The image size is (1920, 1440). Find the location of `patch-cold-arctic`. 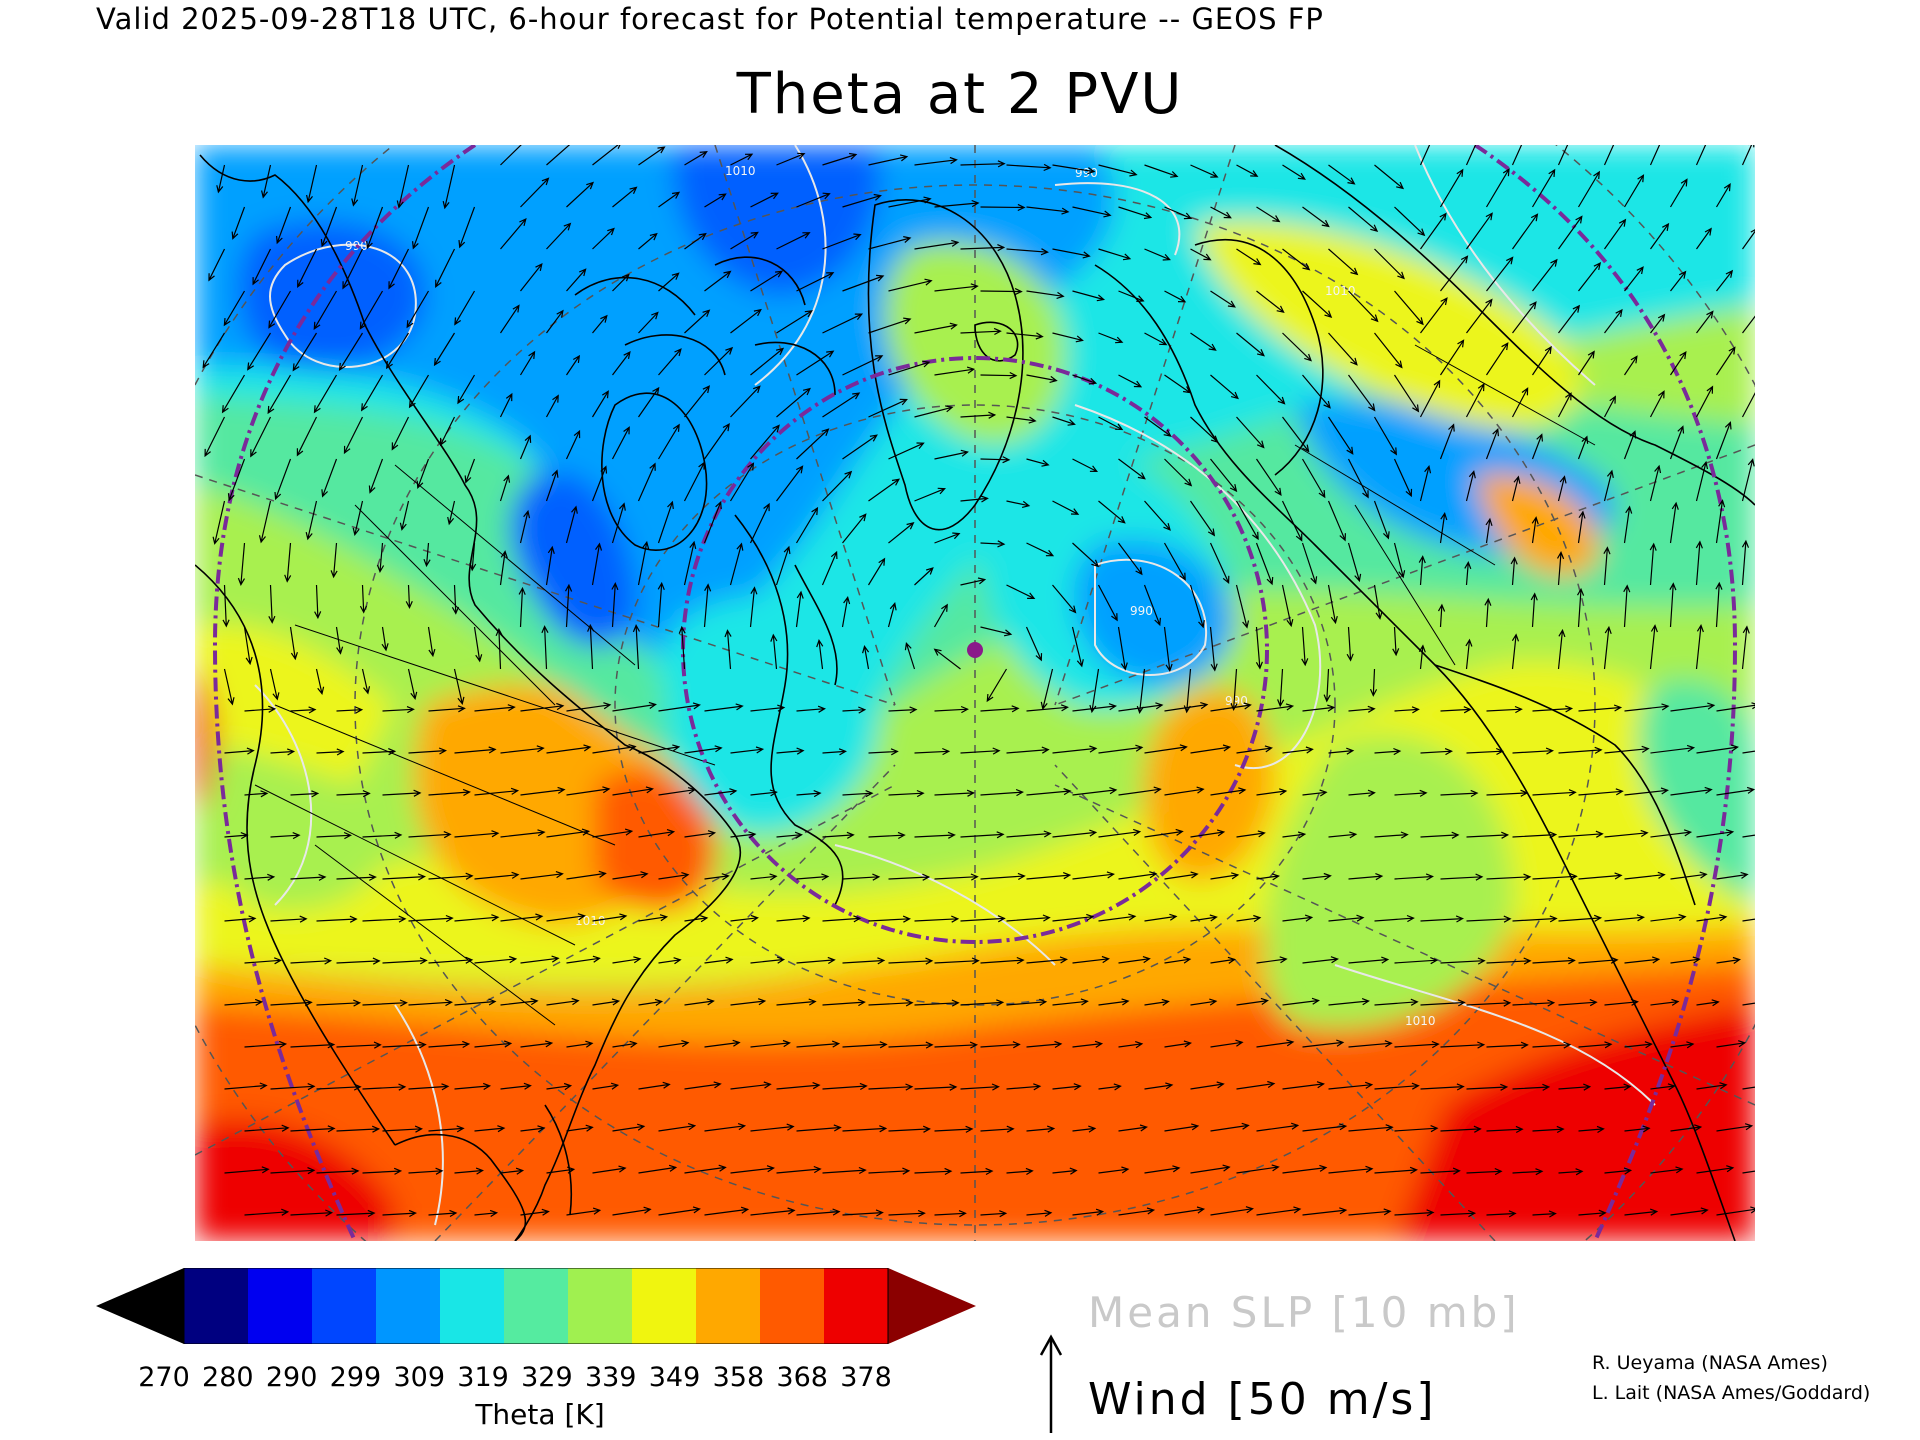

patch-cold-arctic is located at coordinates (777, 220).